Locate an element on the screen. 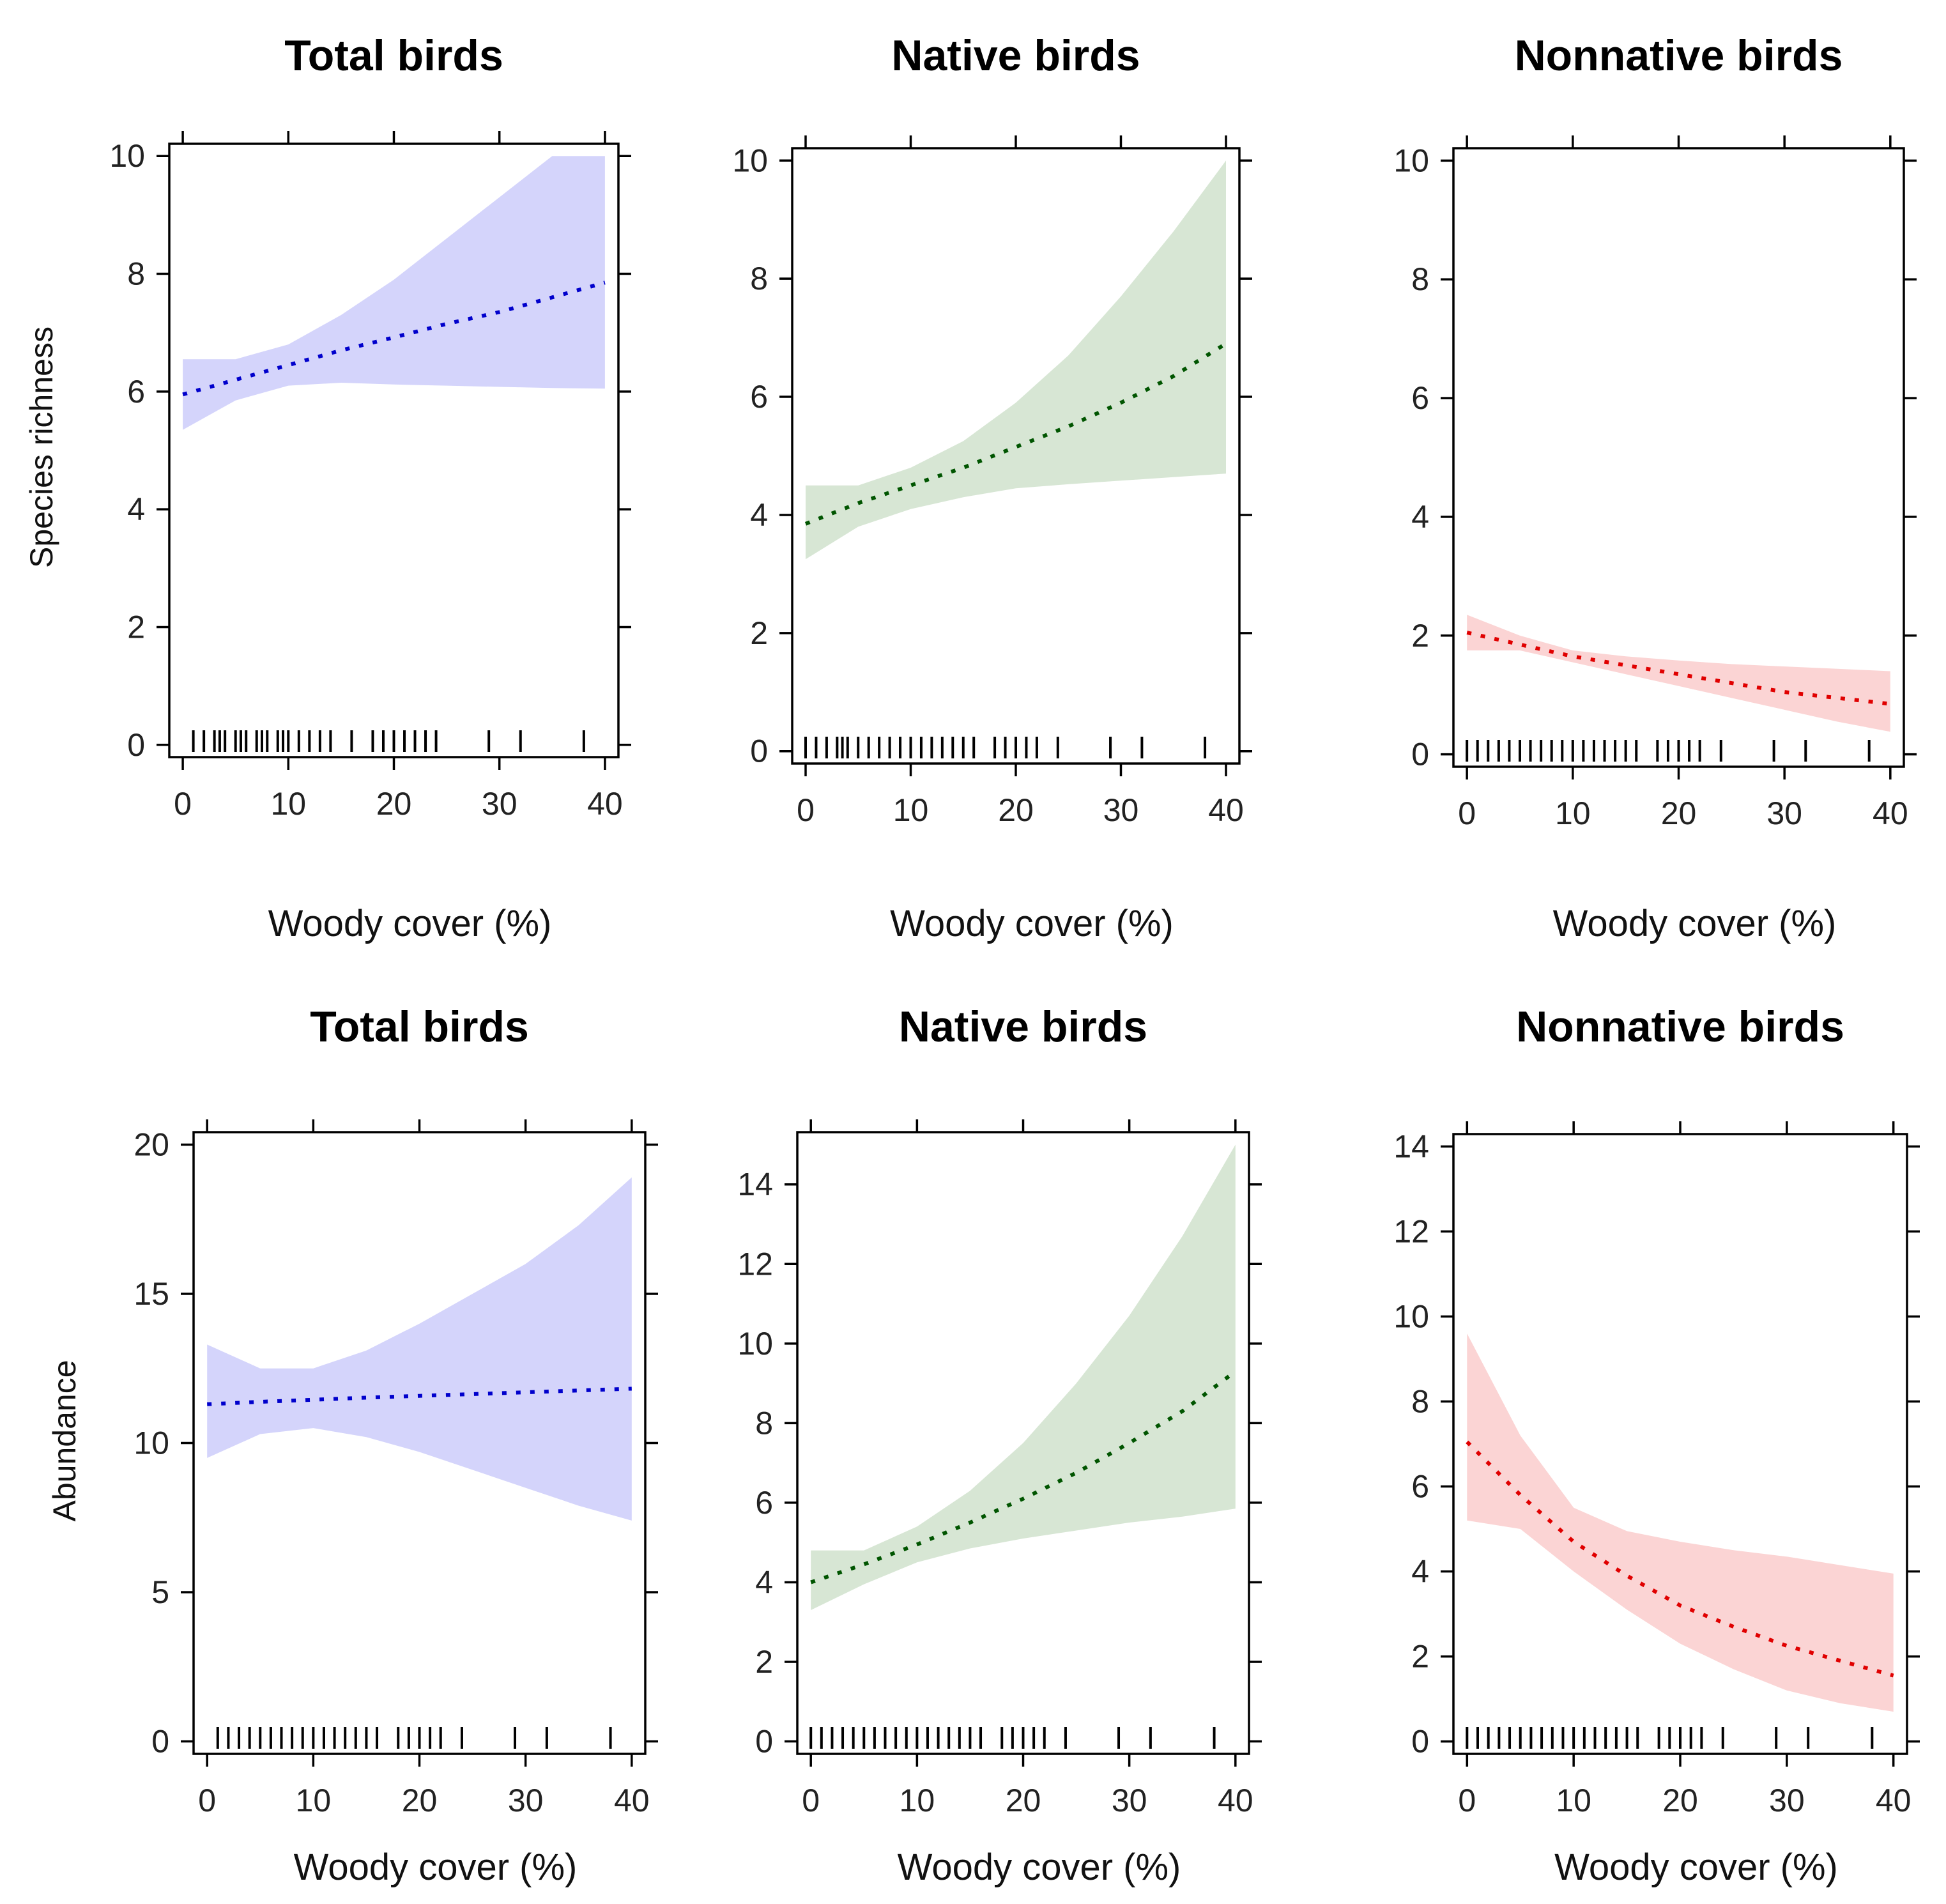 The height and width of the screenshot is (1904, 1946). y-tick-label: 5 is located at coordinates (160, 1592).